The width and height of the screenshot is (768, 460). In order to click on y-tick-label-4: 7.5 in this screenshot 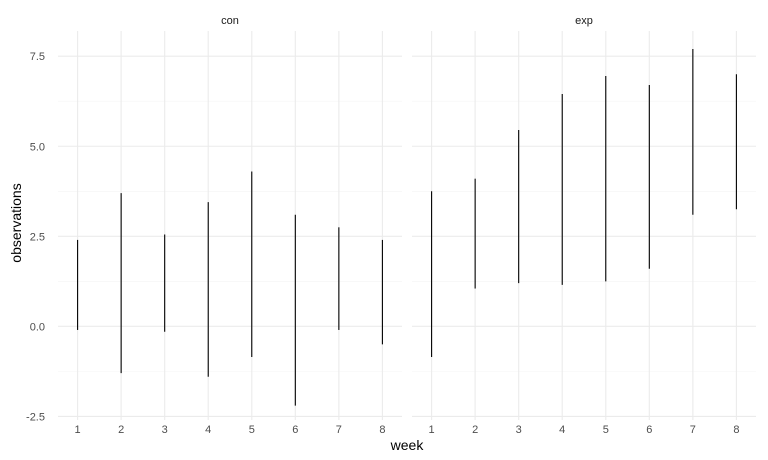, I will do `click(37, 57)`.